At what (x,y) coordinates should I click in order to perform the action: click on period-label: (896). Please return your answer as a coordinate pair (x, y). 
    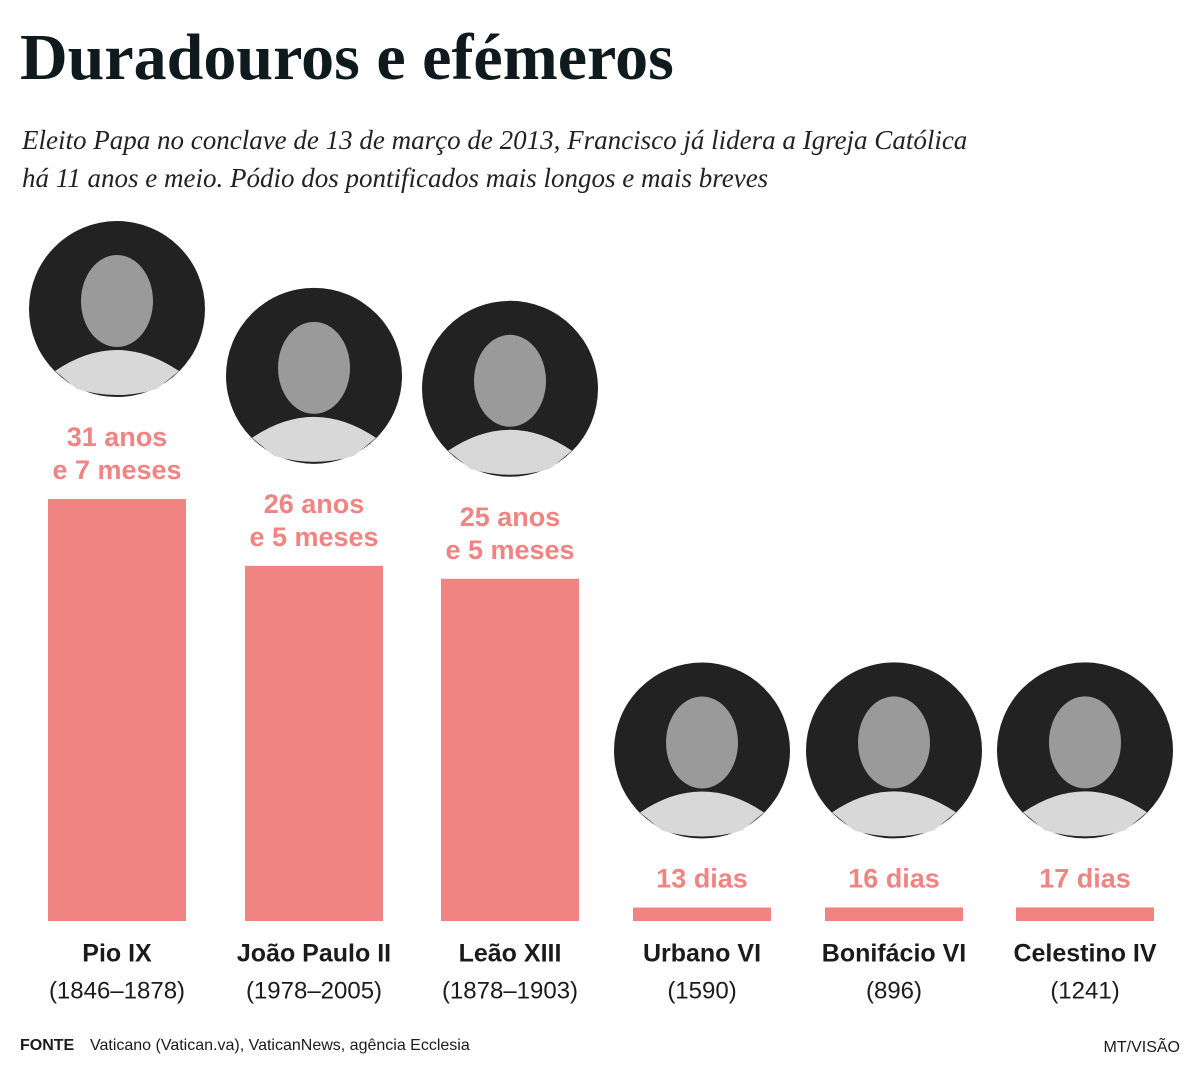
    Looking at the image, I should click on (894, 990).